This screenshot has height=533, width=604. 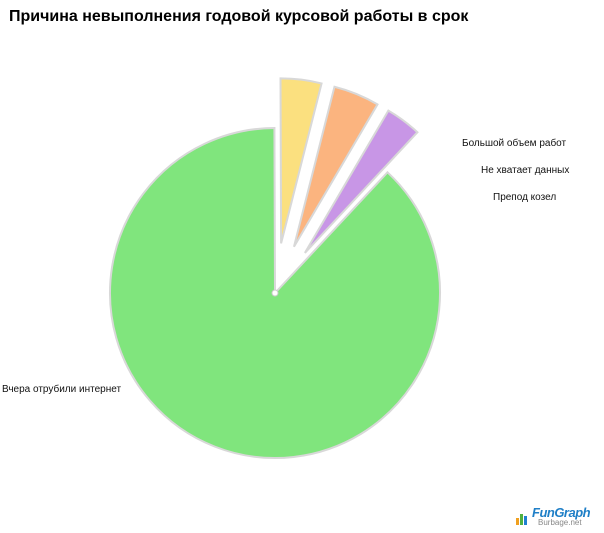 What do you see at coordinates (560, 522) in the screenshot?
I see `watermark-sub-text: Burbage.net` at bounding box center [560, 522].